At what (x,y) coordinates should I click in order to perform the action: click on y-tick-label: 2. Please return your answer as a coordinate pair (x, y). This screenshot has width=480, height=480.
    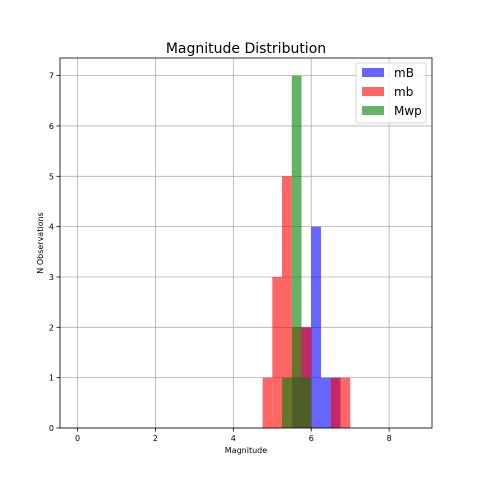
    Looking at the image, I should click on (51, 327).